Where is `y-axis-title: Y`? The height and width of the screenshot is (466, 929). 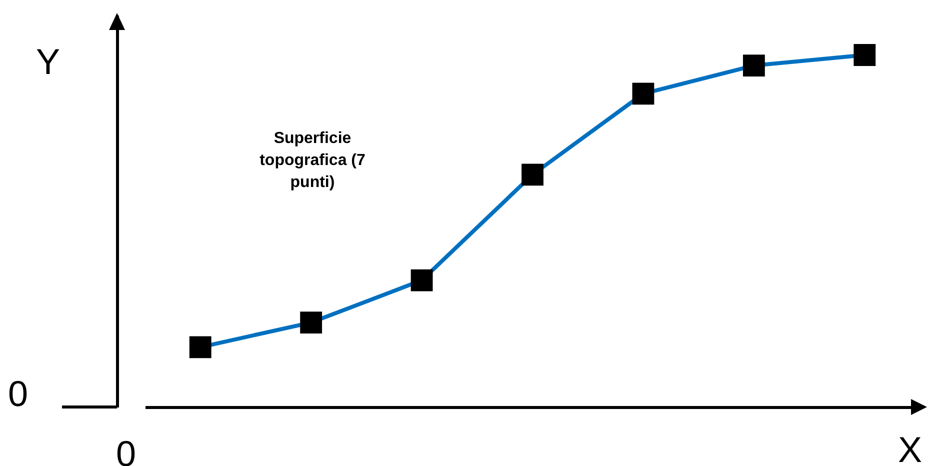 y-axis-title: Y is located at coordinates (48, 61).